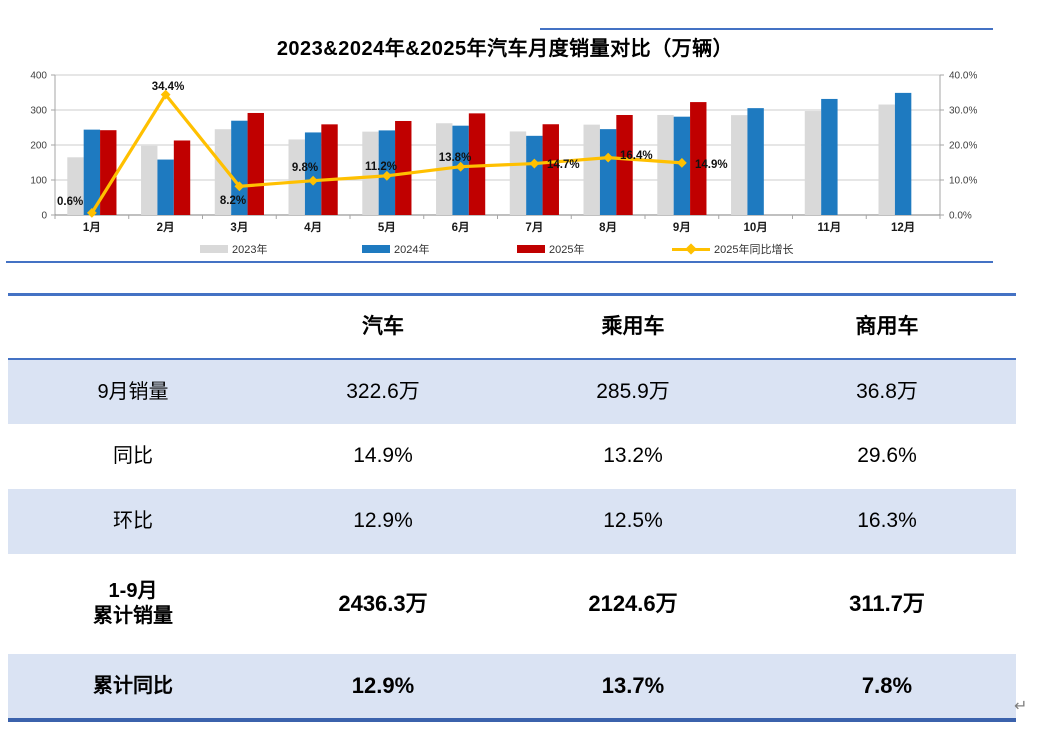 The height and width of the screenshot is (756, 1041). I want to click on bar-2024年-3月, so click(239, 167).